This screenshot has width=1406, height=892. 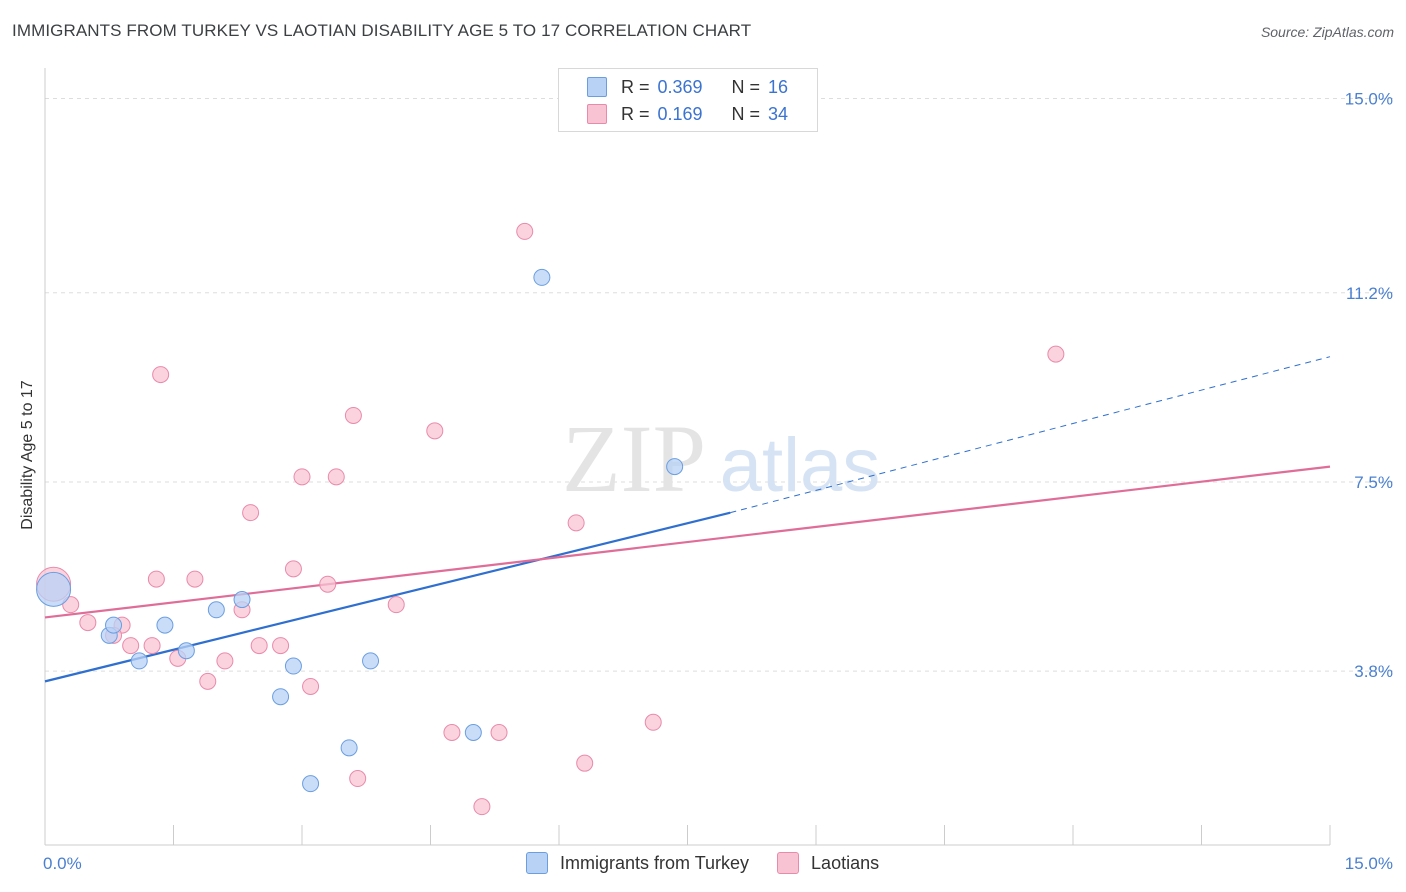 I want to click on legend-n-value: 16, so click(x=778, y=86).